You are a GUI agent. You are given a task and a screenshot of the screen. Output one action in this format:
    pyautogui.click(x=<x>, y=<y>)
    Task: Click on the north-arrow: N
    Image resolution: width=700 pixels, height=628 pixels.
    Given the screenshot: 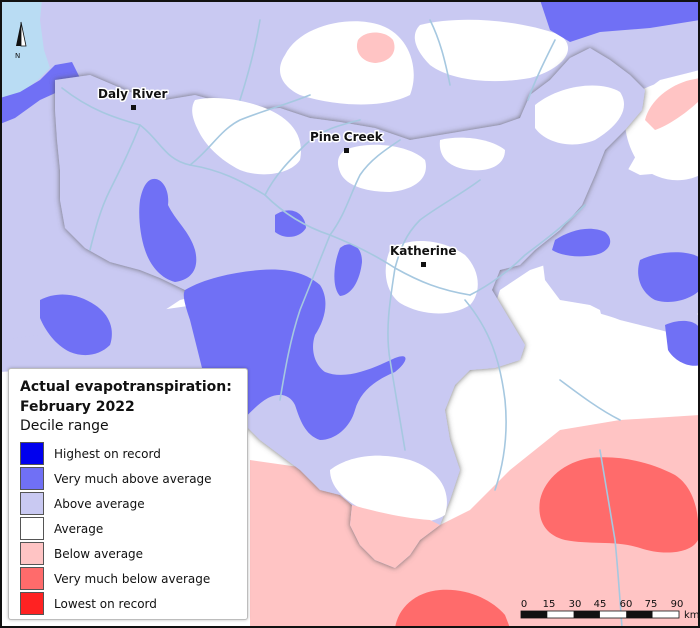 What is the action you would take?
    pyautogui.click(x=21, y=40)
    